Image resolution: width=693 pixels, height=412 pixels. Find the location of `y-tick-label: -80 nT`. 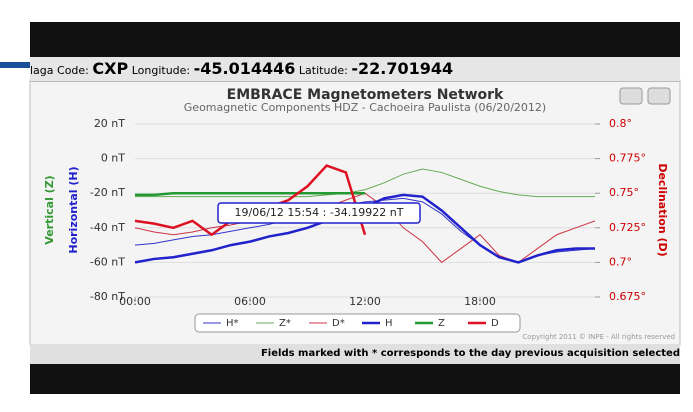

y-tick-label: -80 nT is located at coordinates (107, 296).